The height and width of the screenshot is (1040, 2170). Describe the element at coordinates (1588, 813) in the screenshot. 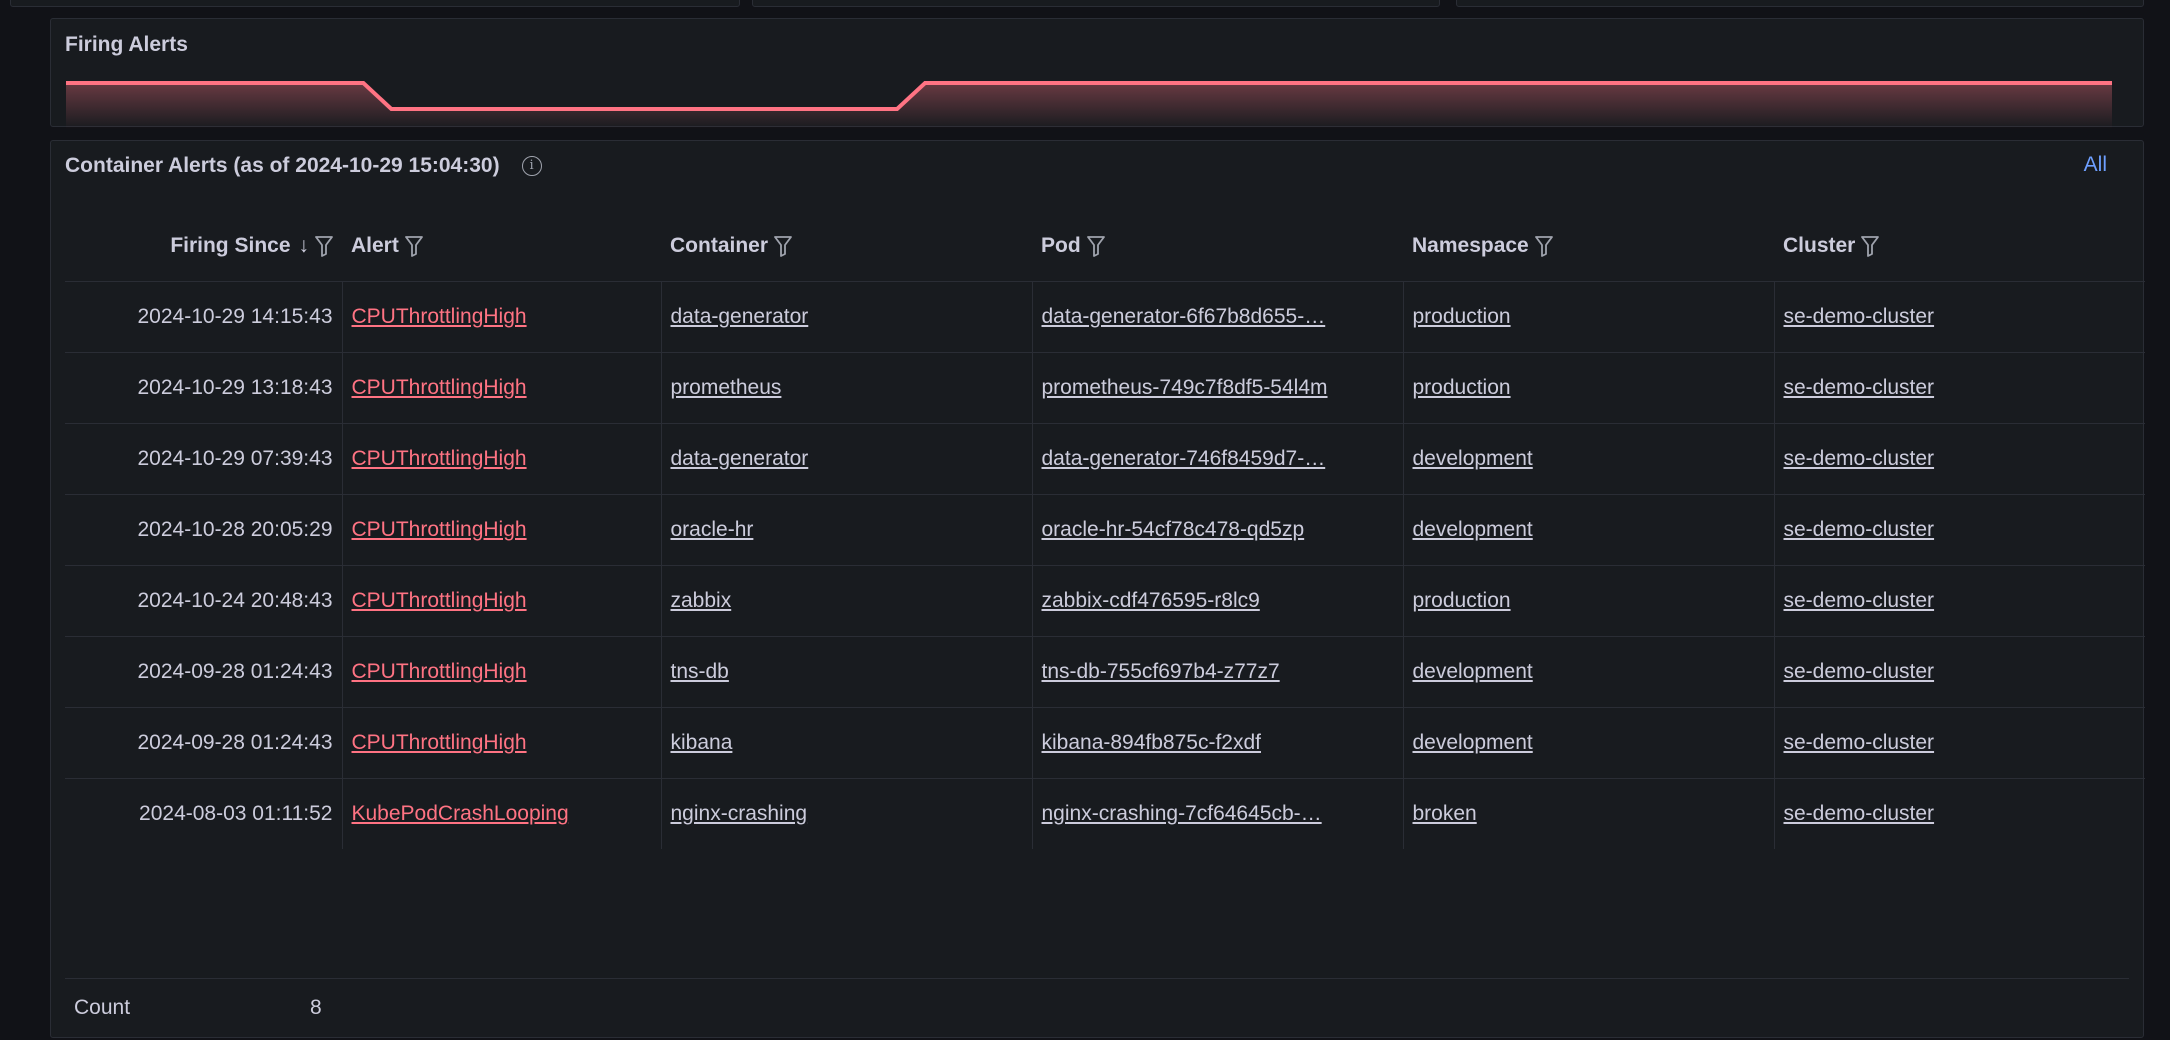

I see `cell-namespace: broken` at that location.